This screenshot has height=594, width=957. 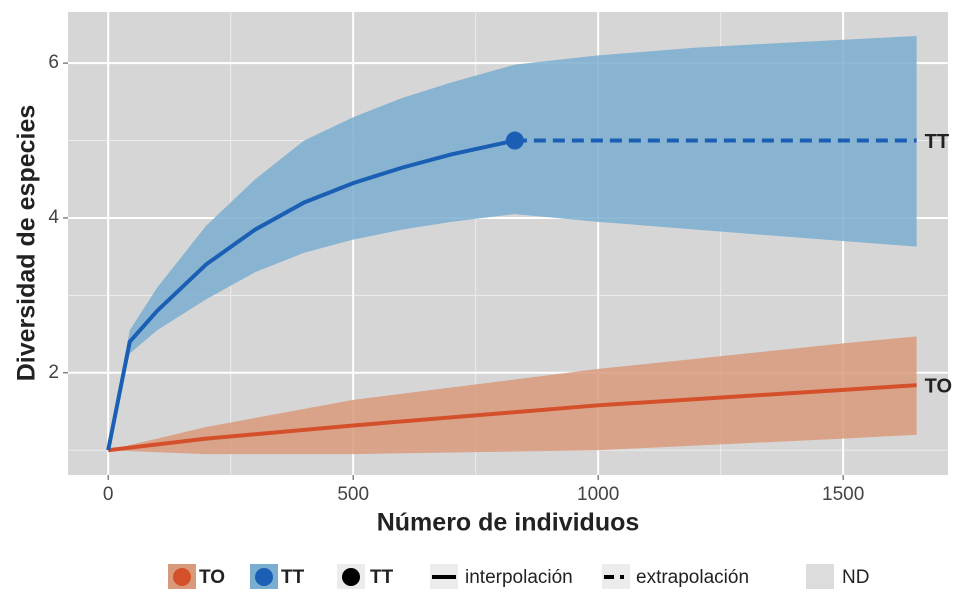 I want to click on x-tick-label: 500, so click(x=353, y=494).